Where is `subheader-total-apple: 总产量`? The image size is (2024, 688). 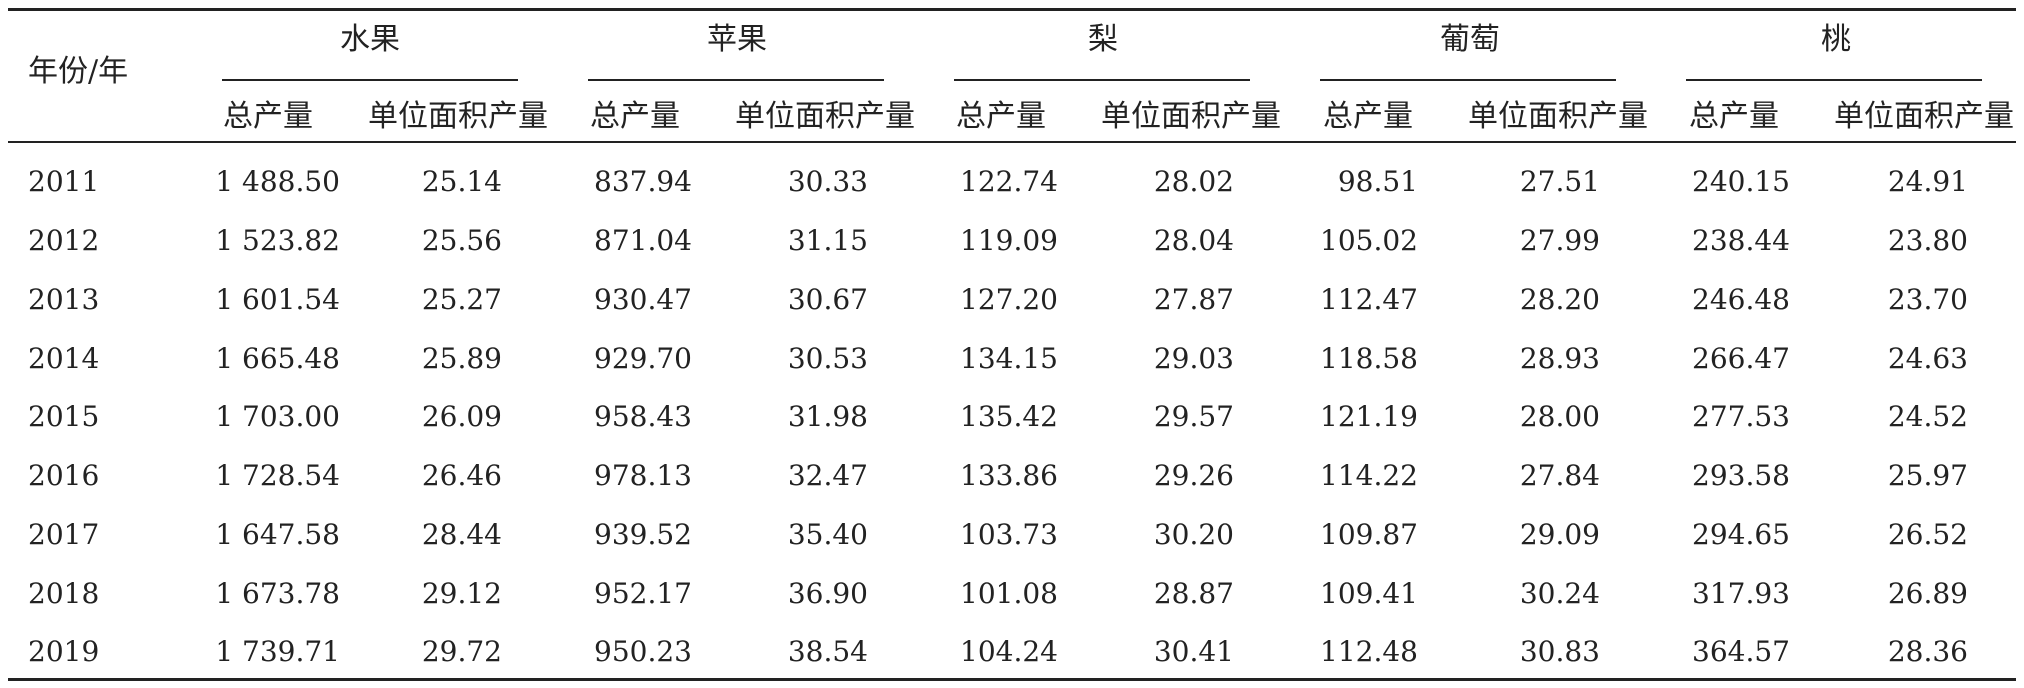 subheader-total-apple: 总产量 is located at coordinates (635, 116).